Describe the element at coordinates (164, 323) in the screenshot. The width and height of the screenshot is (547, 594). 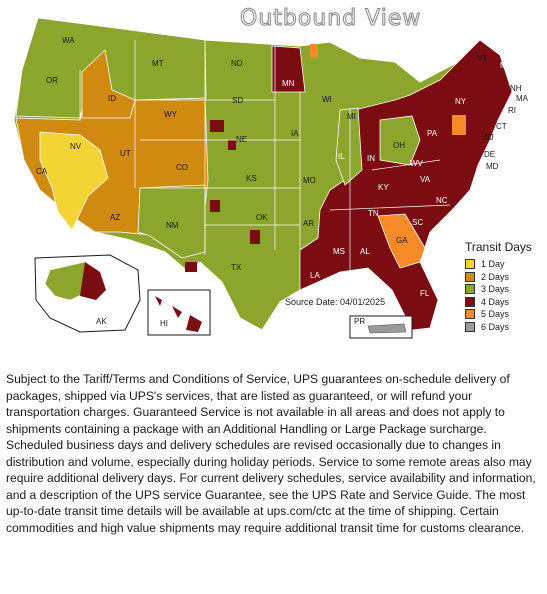
I see `state-label-hi: HI` at that location.